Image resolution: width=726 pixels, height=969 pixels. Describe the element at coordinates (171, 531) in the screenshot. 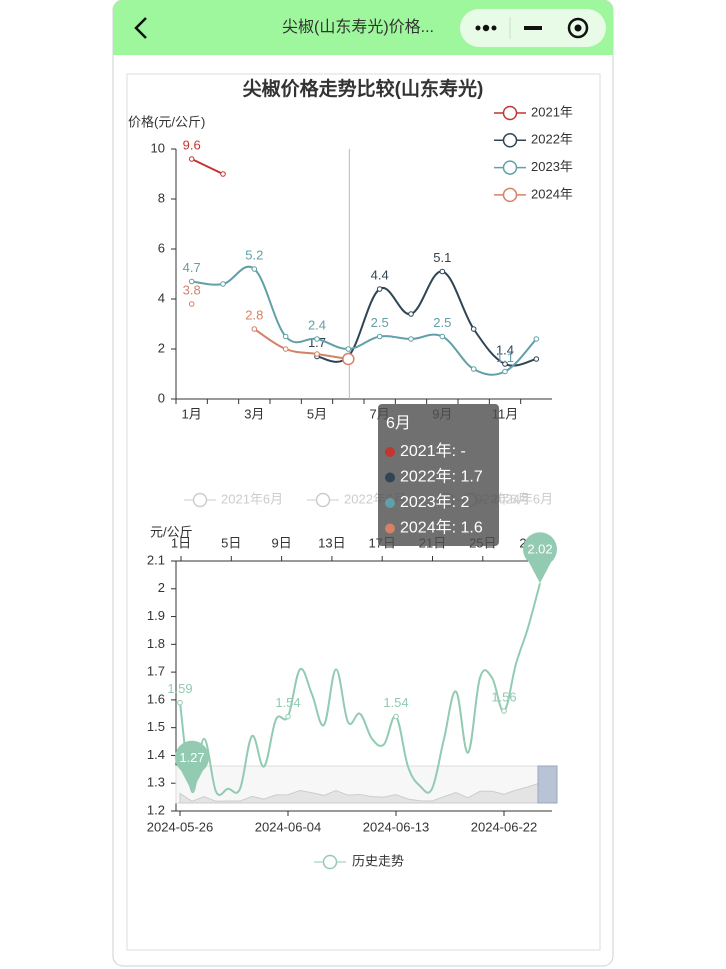

I see `y-axis-label: 元/公斤` at that location.